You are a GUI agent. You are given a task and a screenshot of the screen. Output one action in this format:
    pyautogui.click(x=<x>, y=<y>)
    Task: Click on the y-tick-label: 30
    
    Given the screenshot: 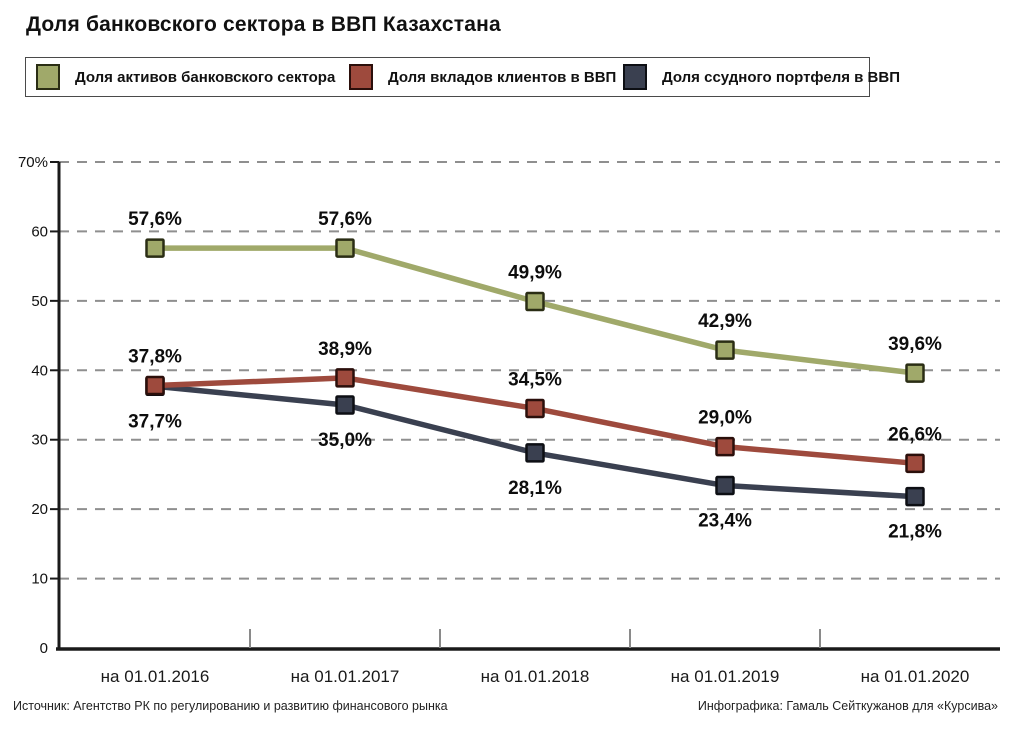 What is the action you would take?
    pyautogui.click(x=39, y=440)
    